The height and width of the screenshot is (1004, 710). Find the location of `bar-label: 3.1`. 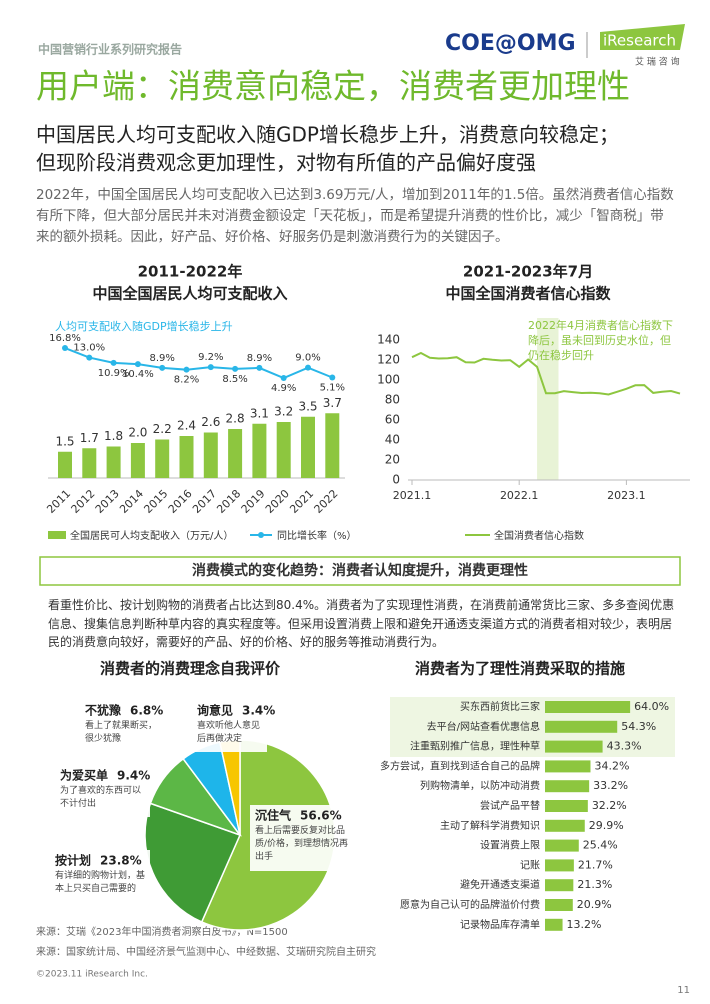

bar-label: 3.1 is located at coordinates (259, 413).